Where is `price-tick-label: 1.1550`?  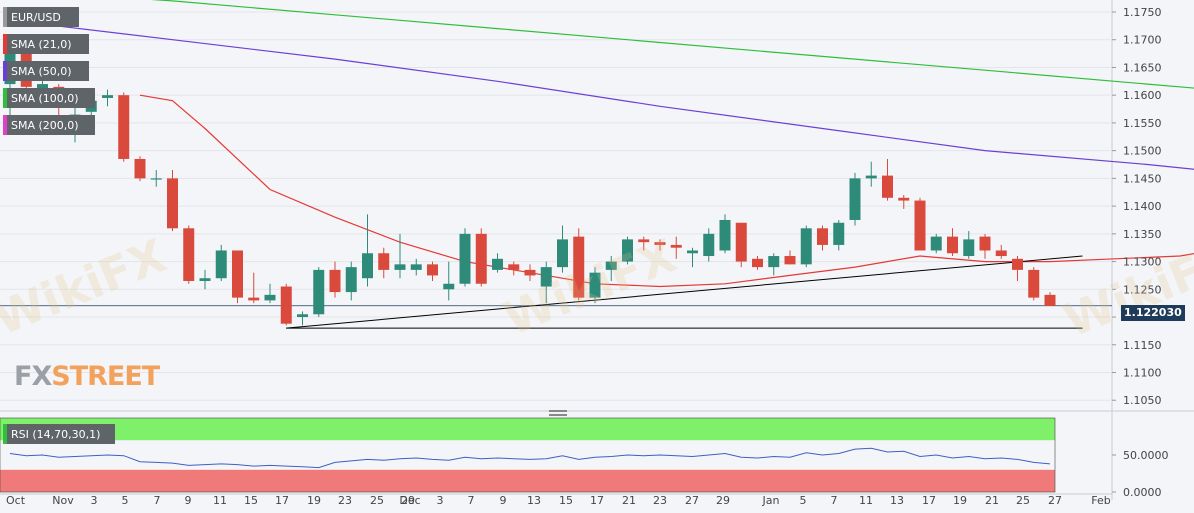
price-tick-label: 1.1550 is located at coordinates (1142, 123).